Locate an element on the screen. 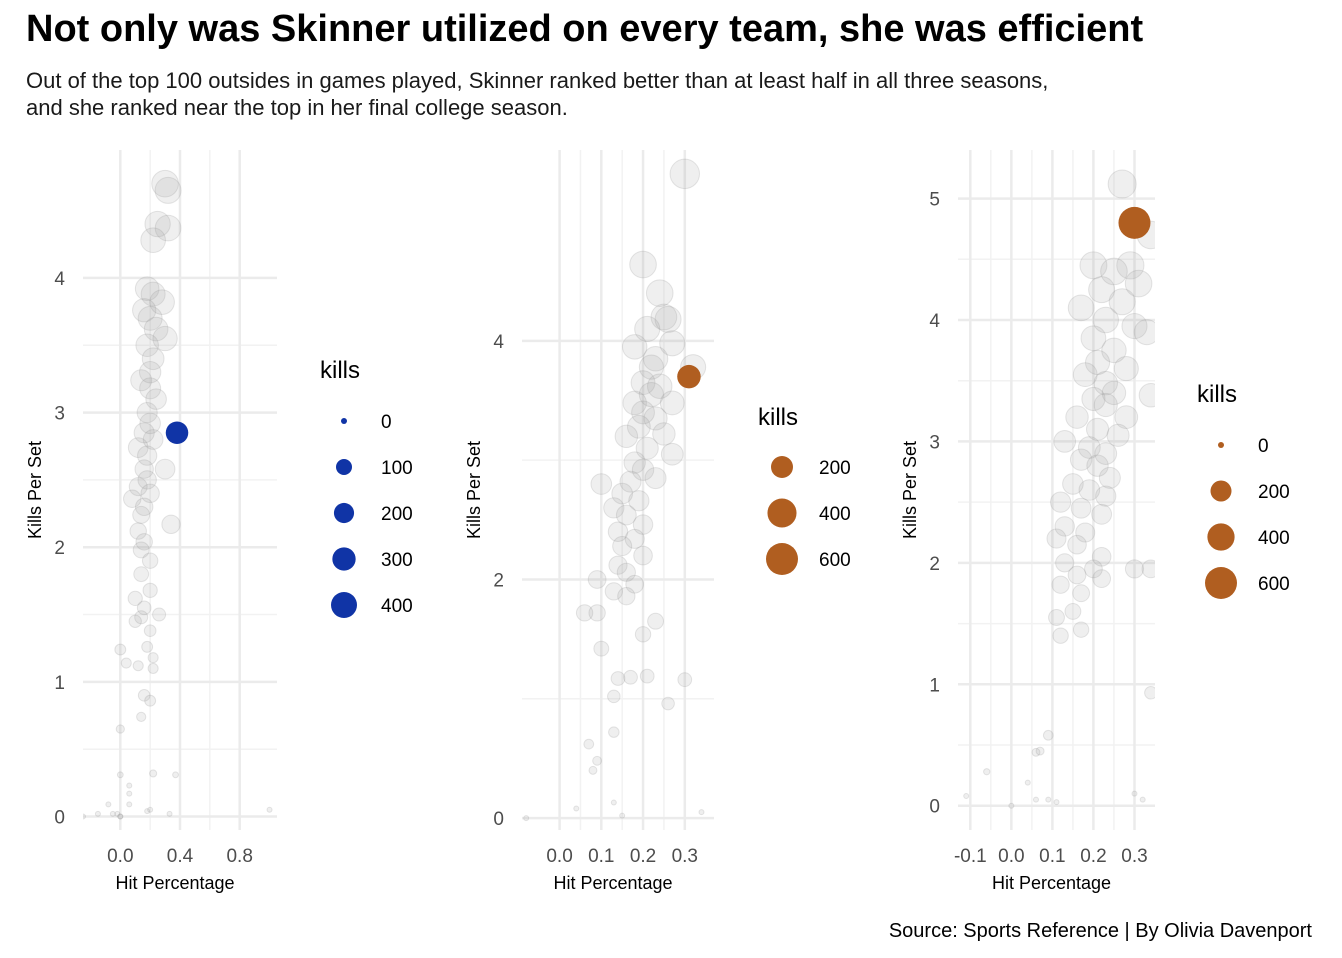  y-tick-label: 3 is located at coordinates (59, 414).